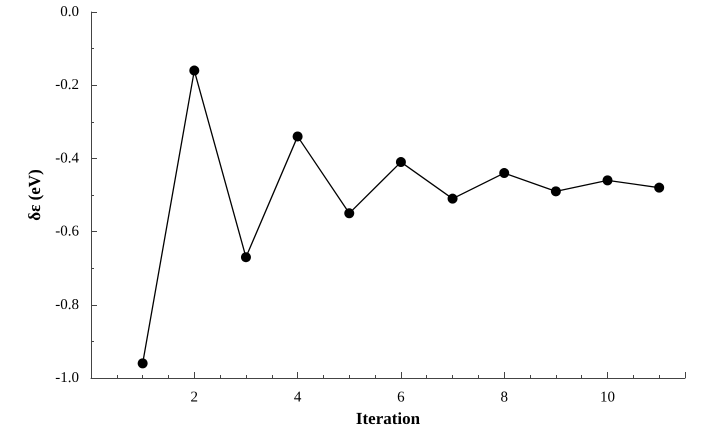 The image size is (703, 438). Describe the element at coordinates (608, 398) in the screenshot. I see `x-tick-label: 10` at that location.